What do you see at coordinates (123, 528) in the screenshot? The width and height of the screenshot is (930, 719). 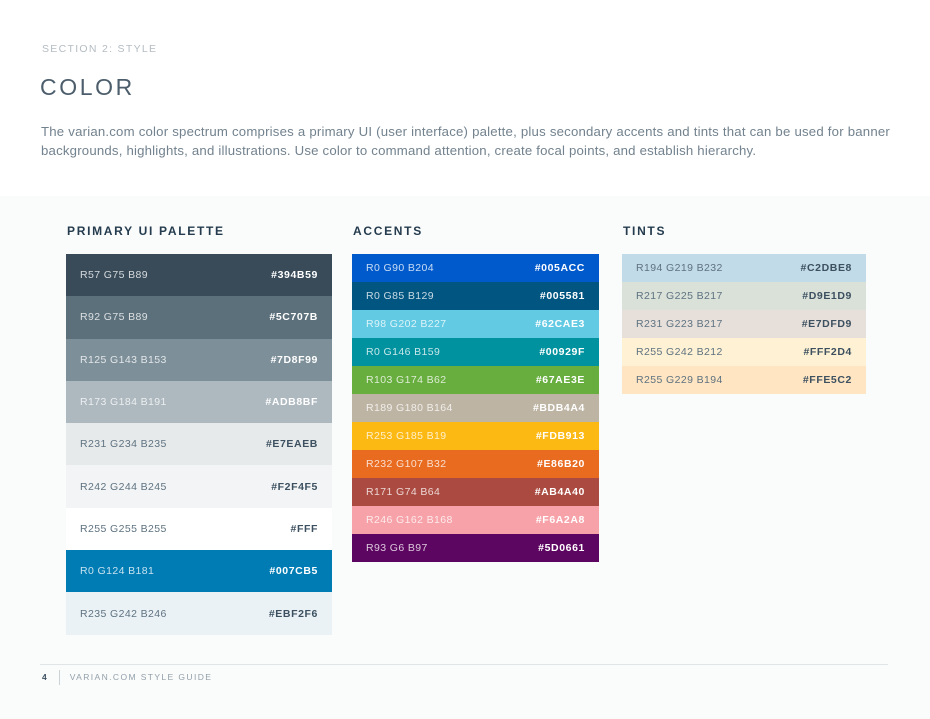 I see `swatch-rgb-label: R255 G255 B255` at bounding box center [123, 528].